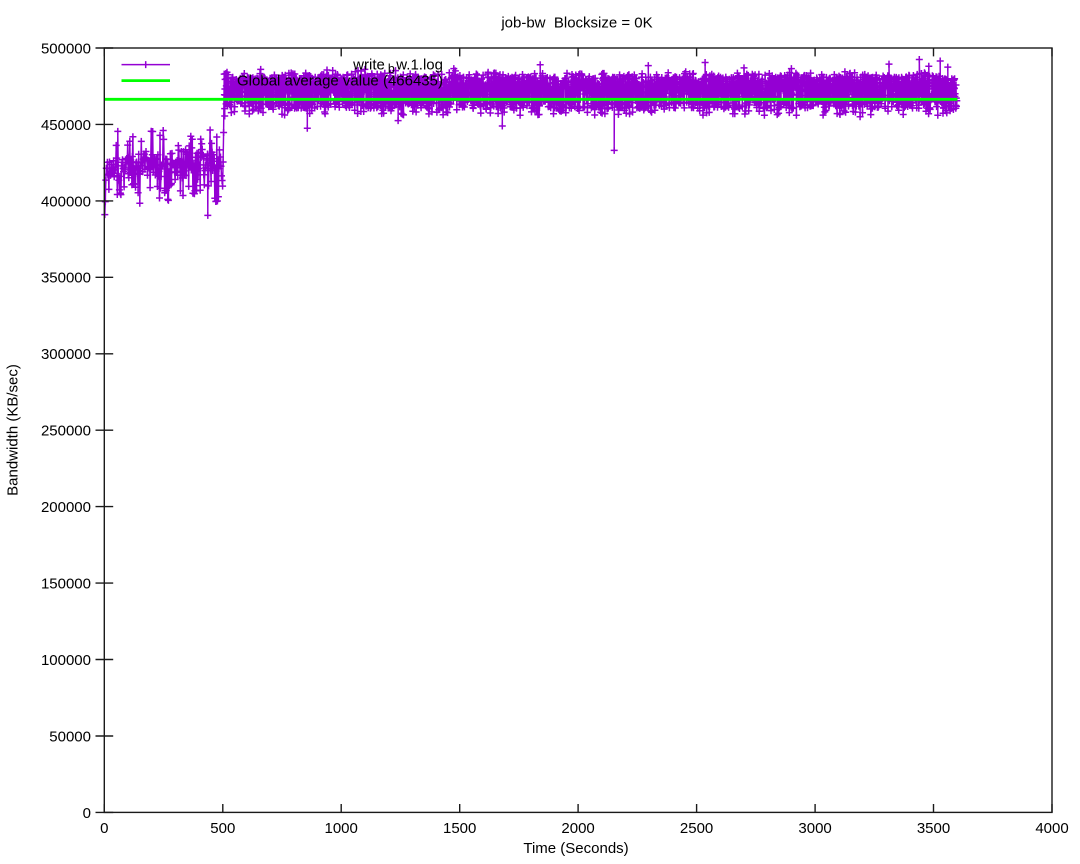 Image resolution: width=1080 pixels, height=864 pixels. I want to click on svg-text: 3000, so click(814, 828).